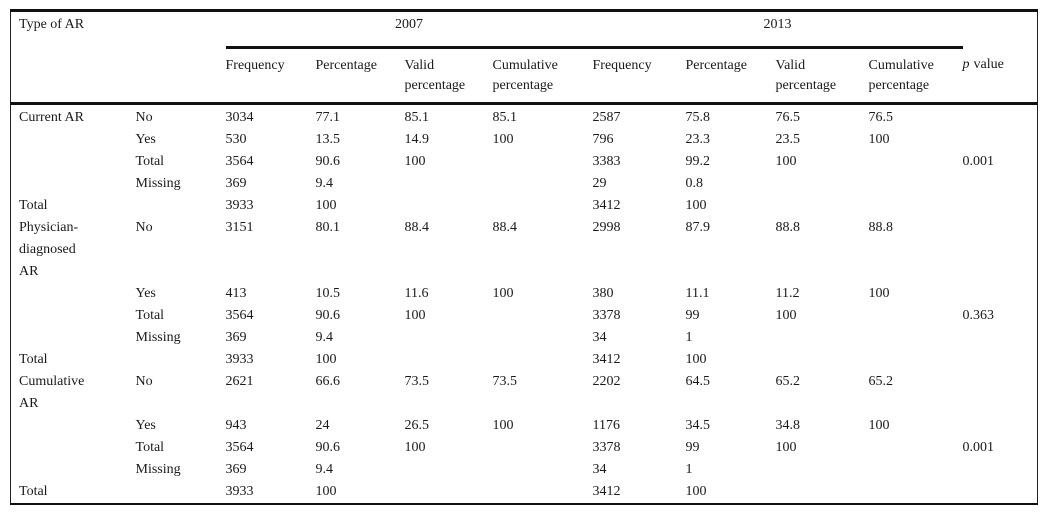 This screenshot has width=1047, height=527. What do you see at coordinates (417, 139) in the screenshot?
I see `value-cell: 14.9` at bounding box center [417, 139].